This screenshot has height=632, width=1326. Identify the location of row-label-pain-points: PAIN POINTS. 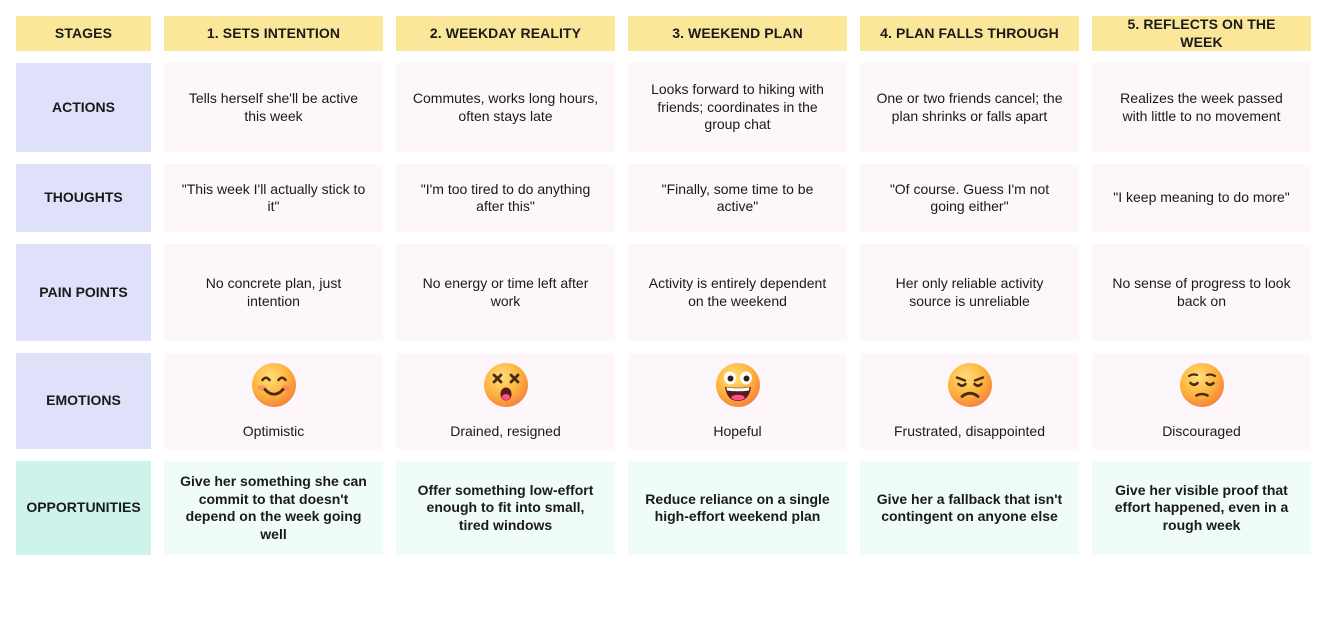
(83, 292).